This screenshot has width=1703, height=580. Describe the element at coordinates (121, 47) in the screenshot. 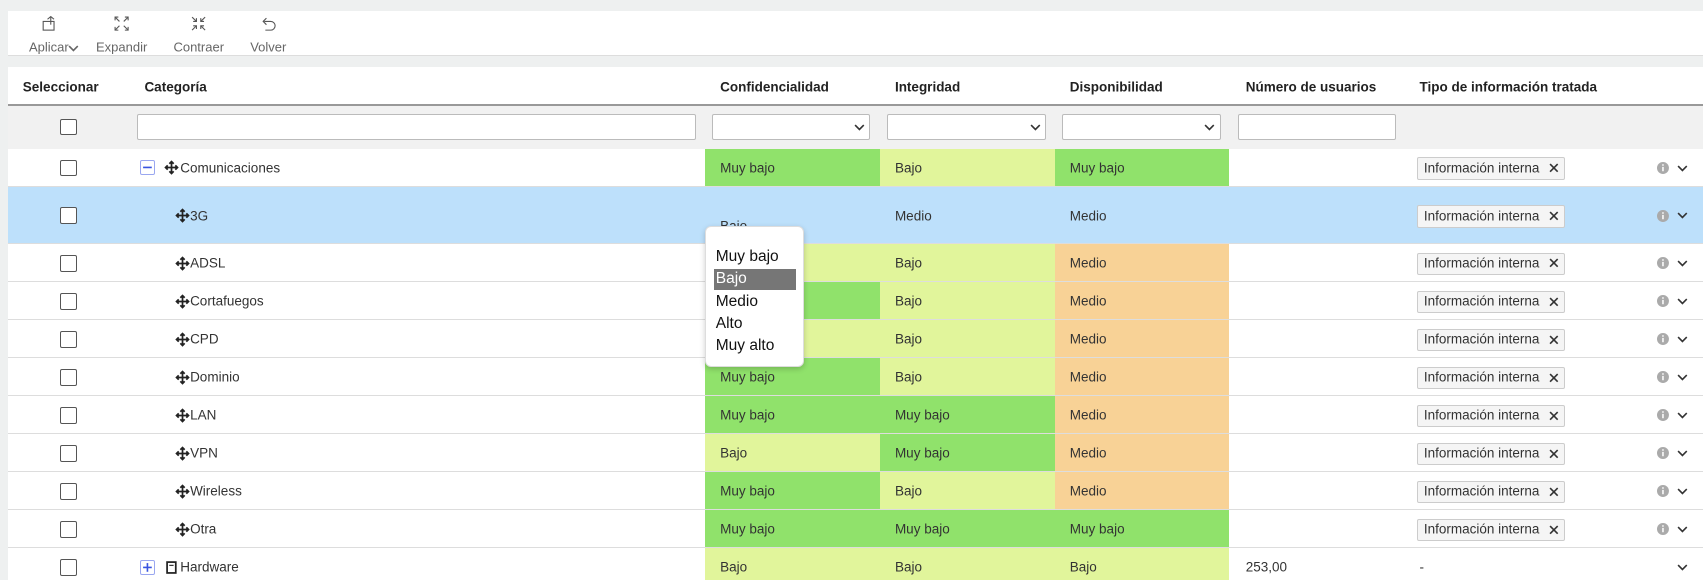

I see `toolbar-button: Expandir` at that location.